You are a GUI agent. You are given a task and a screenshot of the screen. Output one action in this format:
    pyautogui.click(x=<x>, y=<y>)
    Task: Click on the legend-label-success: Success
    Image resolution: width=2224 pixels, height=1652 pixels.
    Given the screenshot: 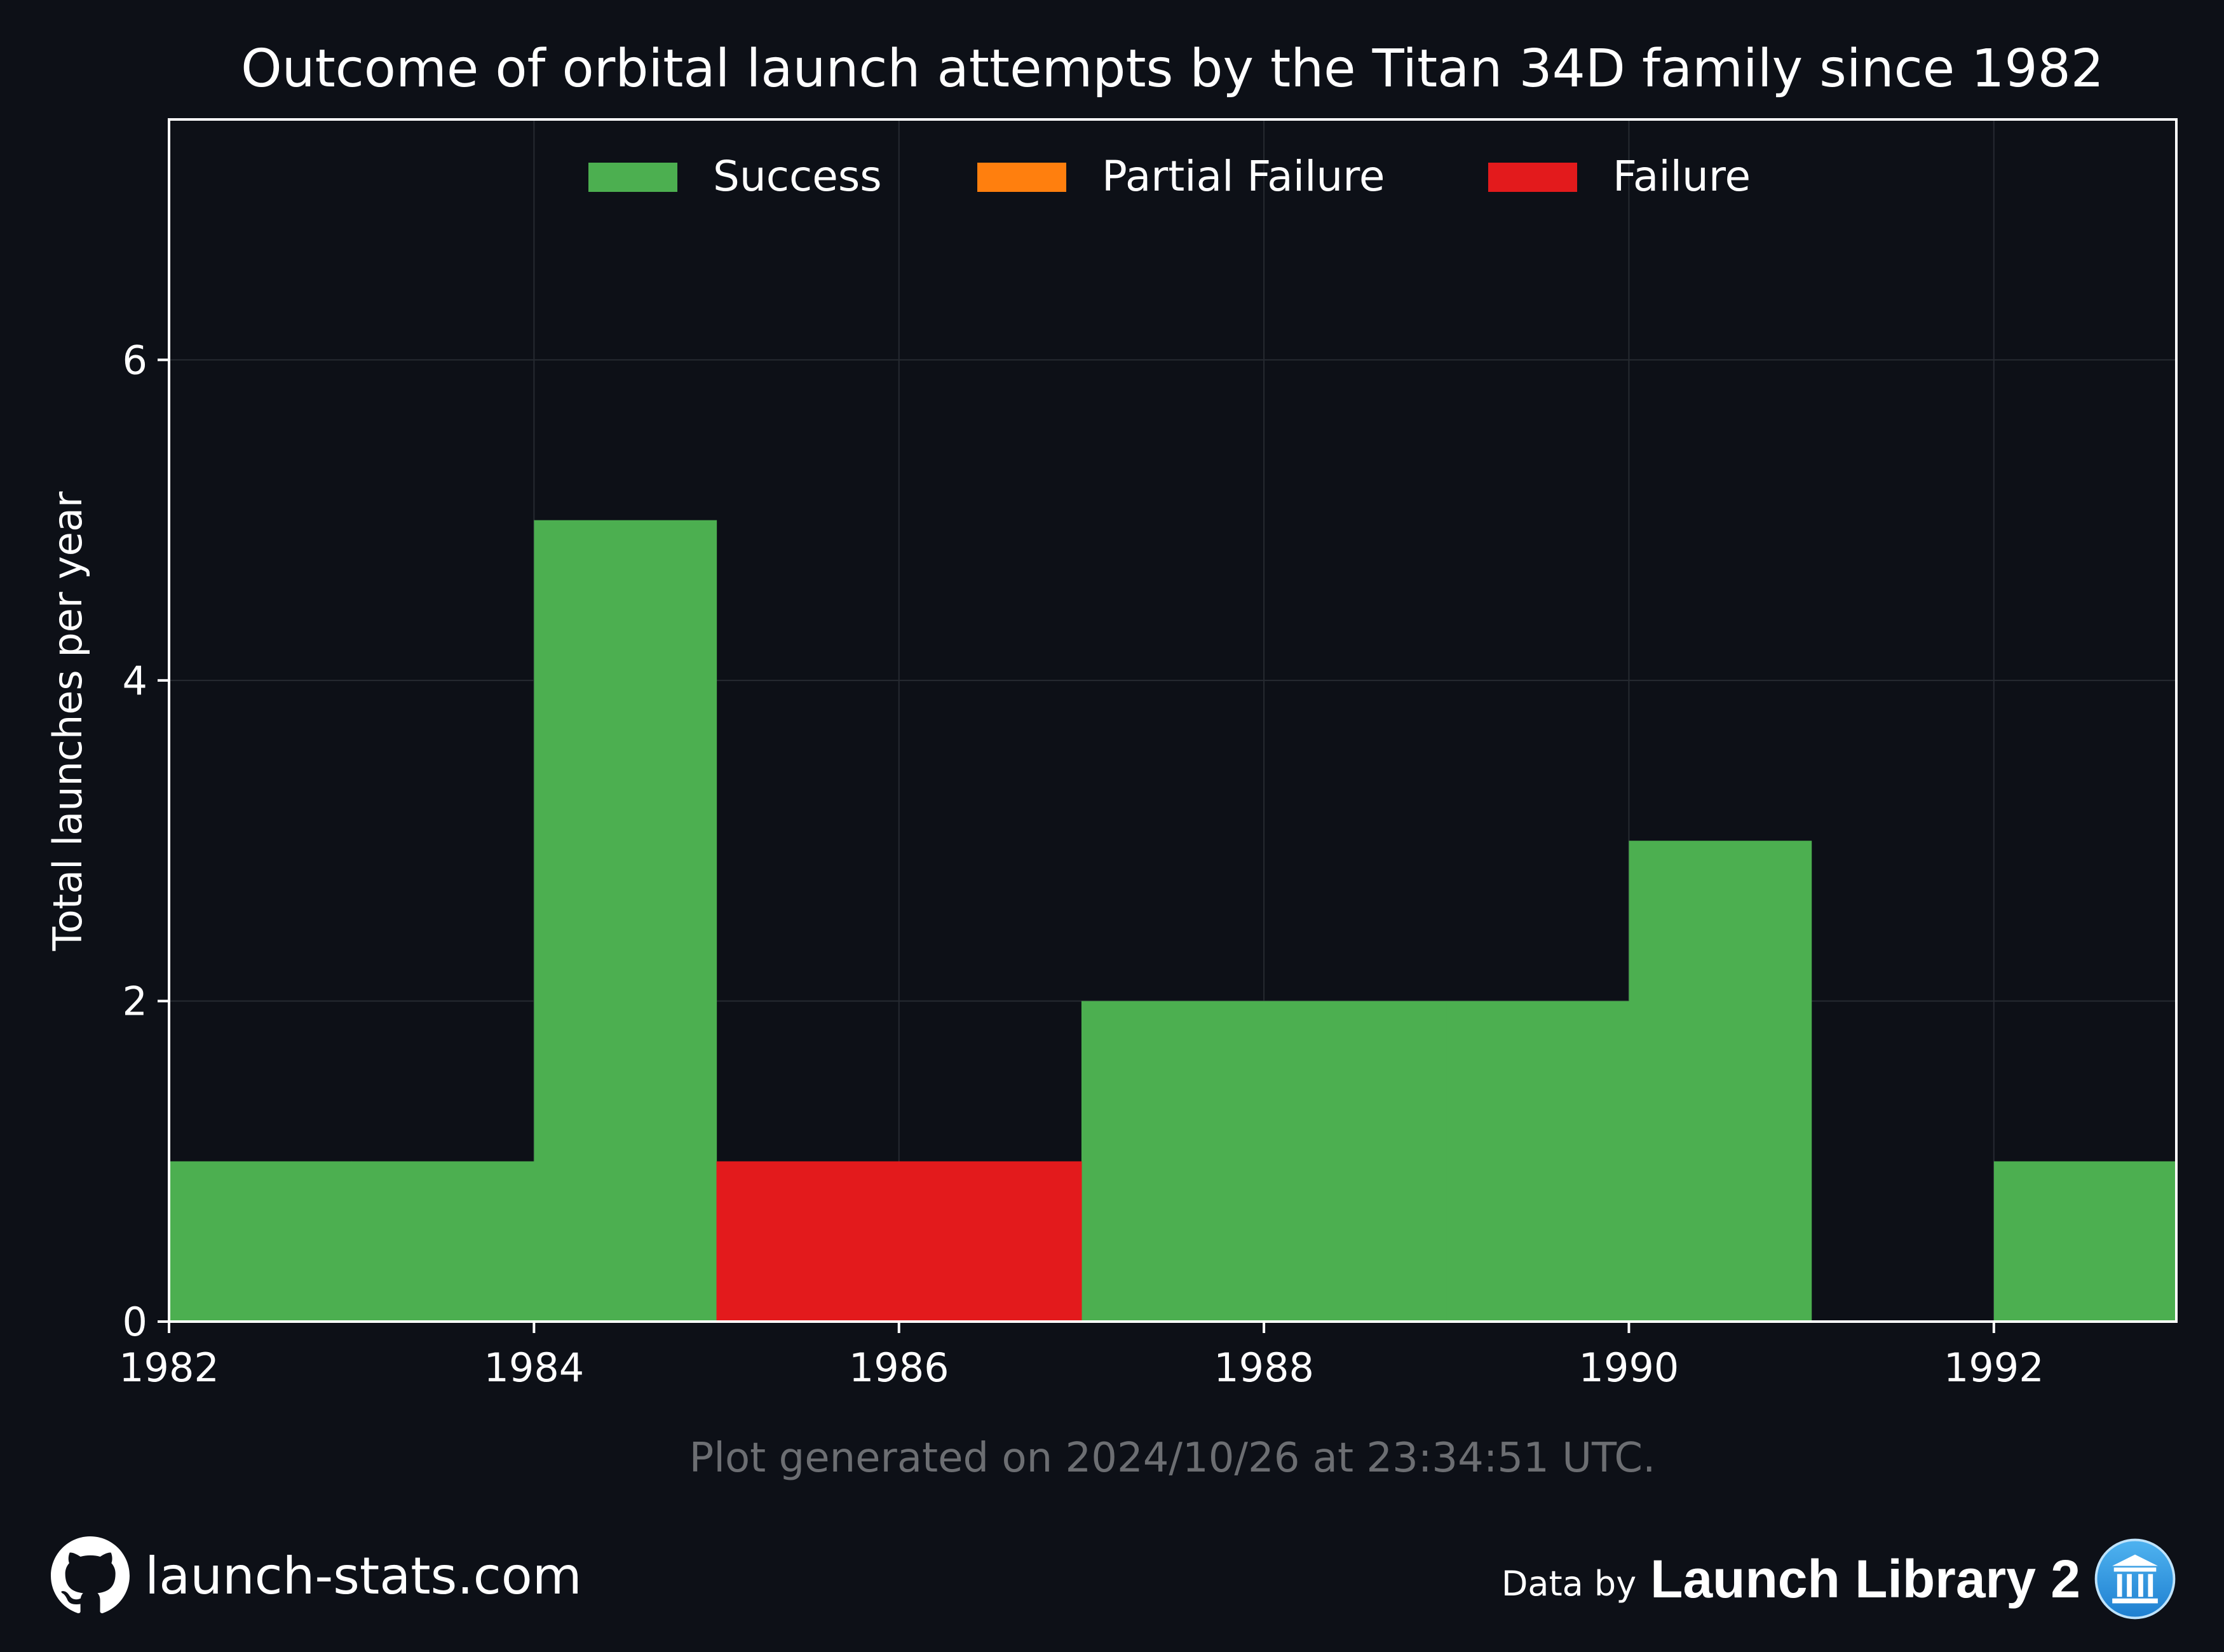 What is the action you would take?
    pyautogui.click(x=797, y=177)
    